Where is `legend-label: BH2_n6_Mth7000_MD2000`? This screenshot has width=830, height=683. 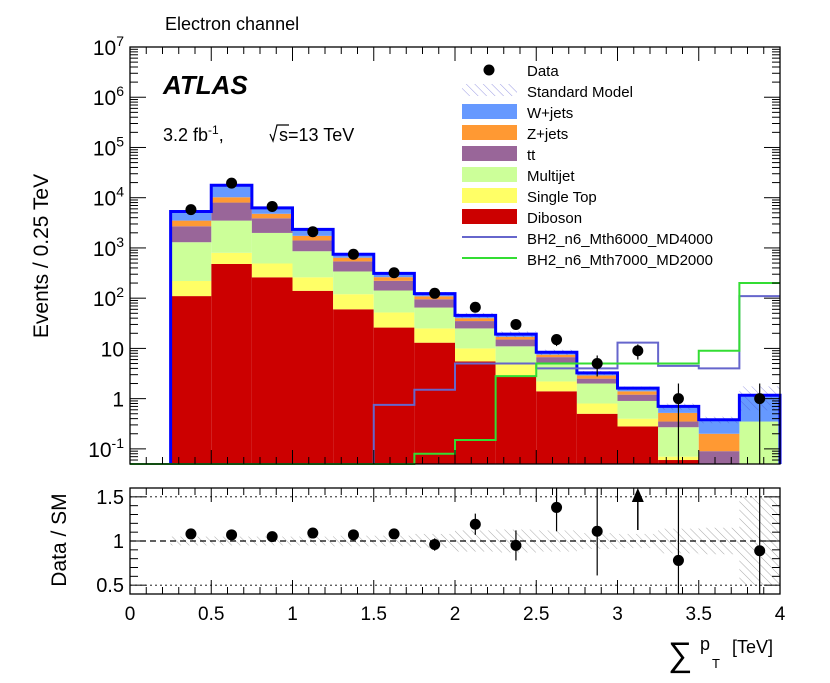
legend-label: BH2_n6_Mth7000_MD2000 is located at coordinates (620, 260).